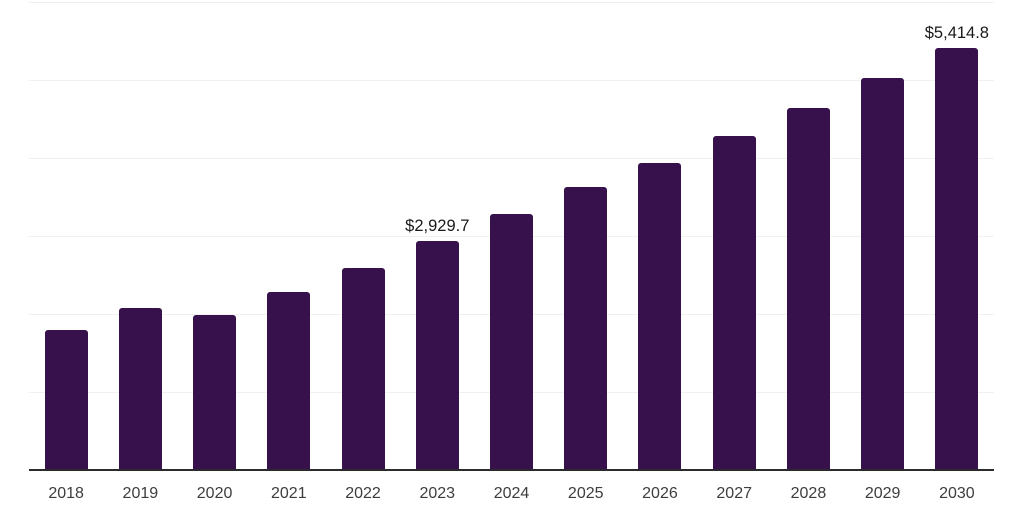 The height and width of the screenshot is (512, 1024). I want to click on x-tick-2030: 2030, so click(957, 493).